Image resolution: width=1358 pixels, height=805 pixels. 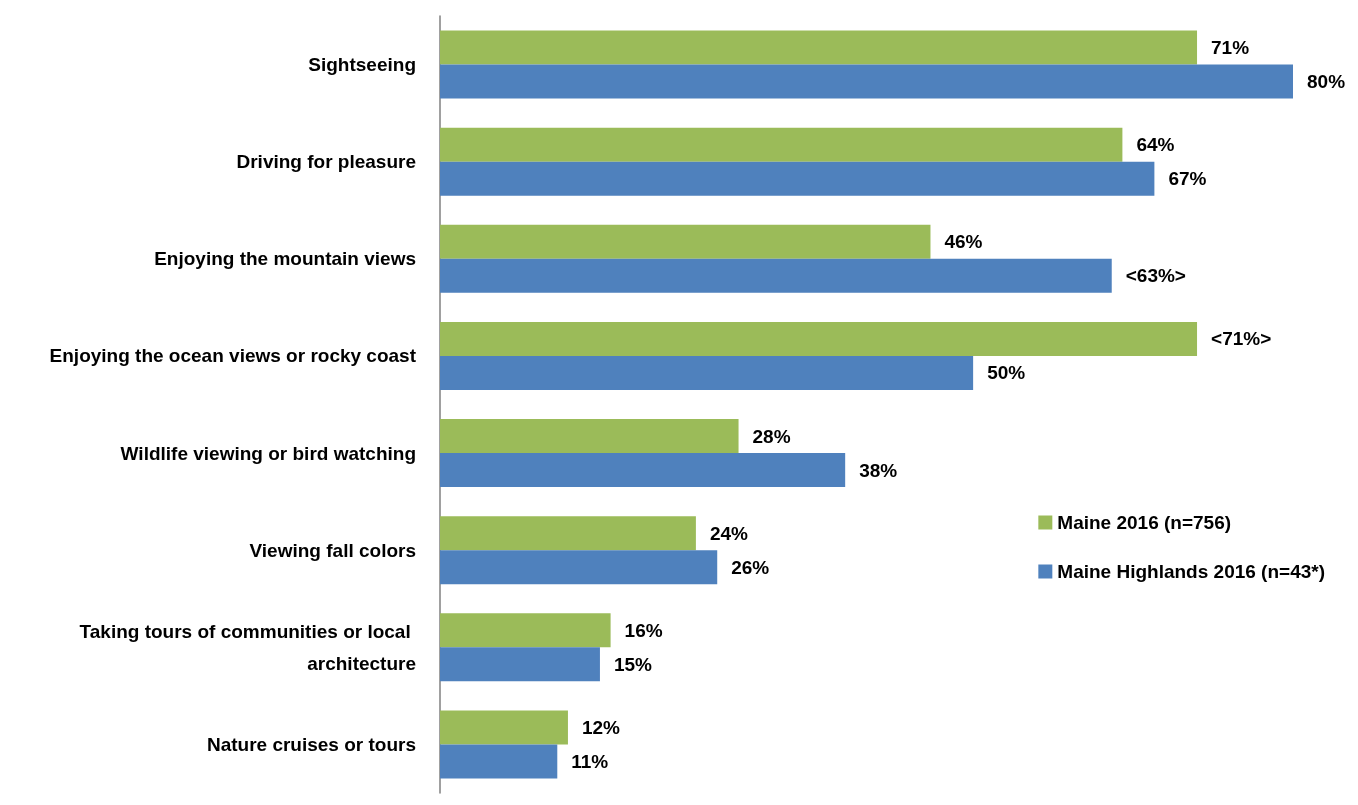 I want to click on data-label: 67%, so click(x=1187, y=179).